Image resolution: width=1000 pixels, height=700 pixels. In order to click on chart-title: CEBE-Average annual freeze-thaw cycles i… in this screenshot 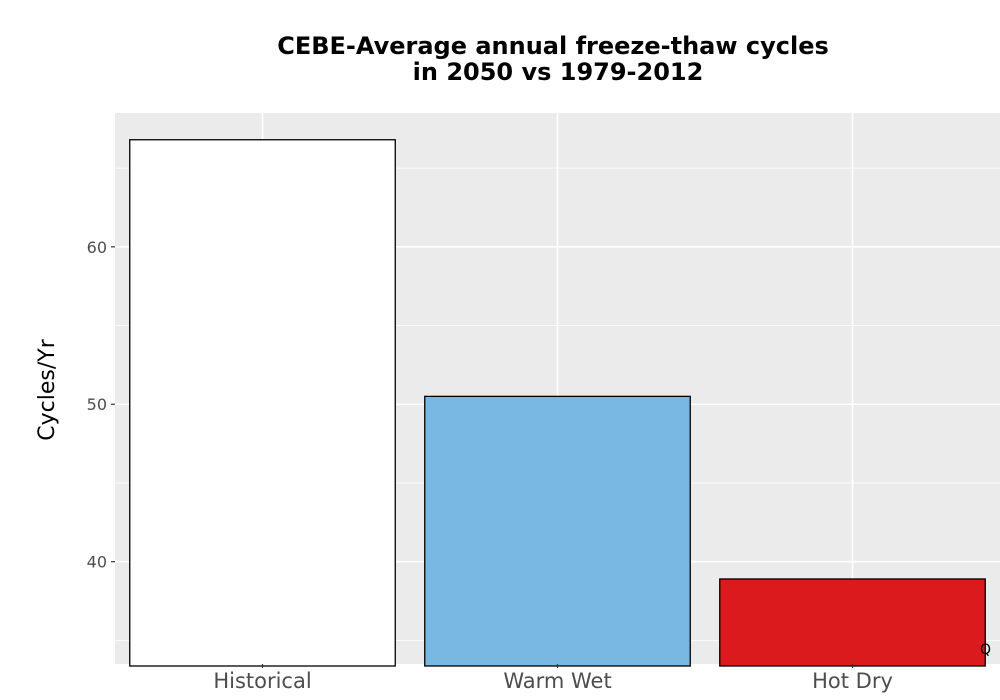, I will do `click(553, 59)`.